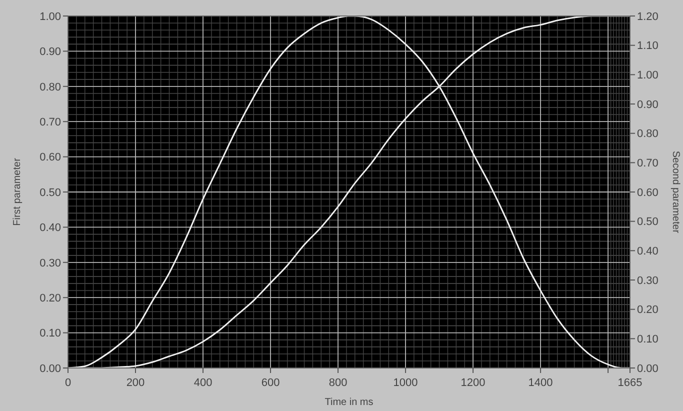 This screenshot has height=411, width=683. I want to click on y-tick-label: 0.80, so click(50, 87).